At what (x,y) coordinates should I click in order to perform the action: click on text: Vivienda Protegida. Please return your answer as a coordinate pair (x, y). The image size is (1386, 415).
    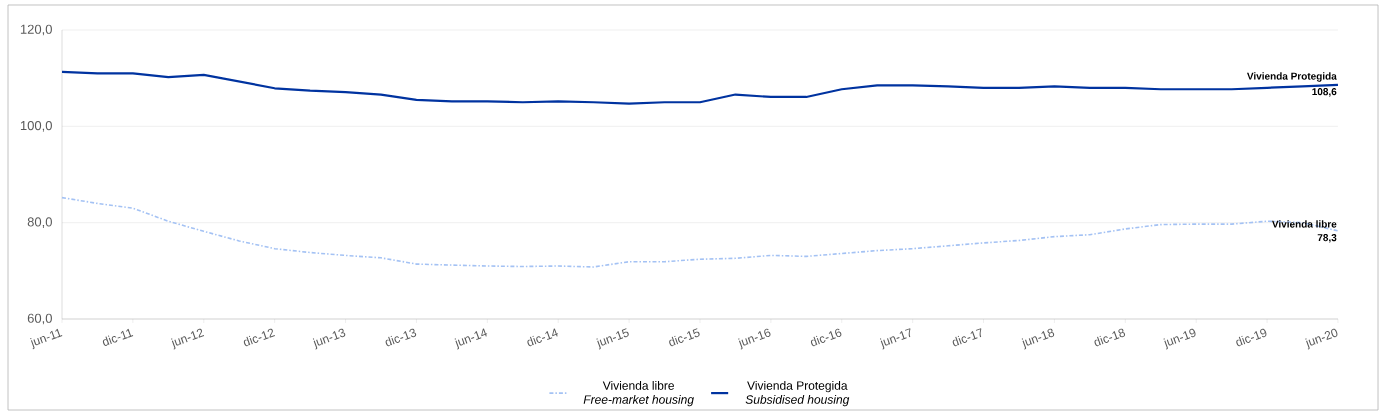
    Looking at the image, I should click on (1291, 77).